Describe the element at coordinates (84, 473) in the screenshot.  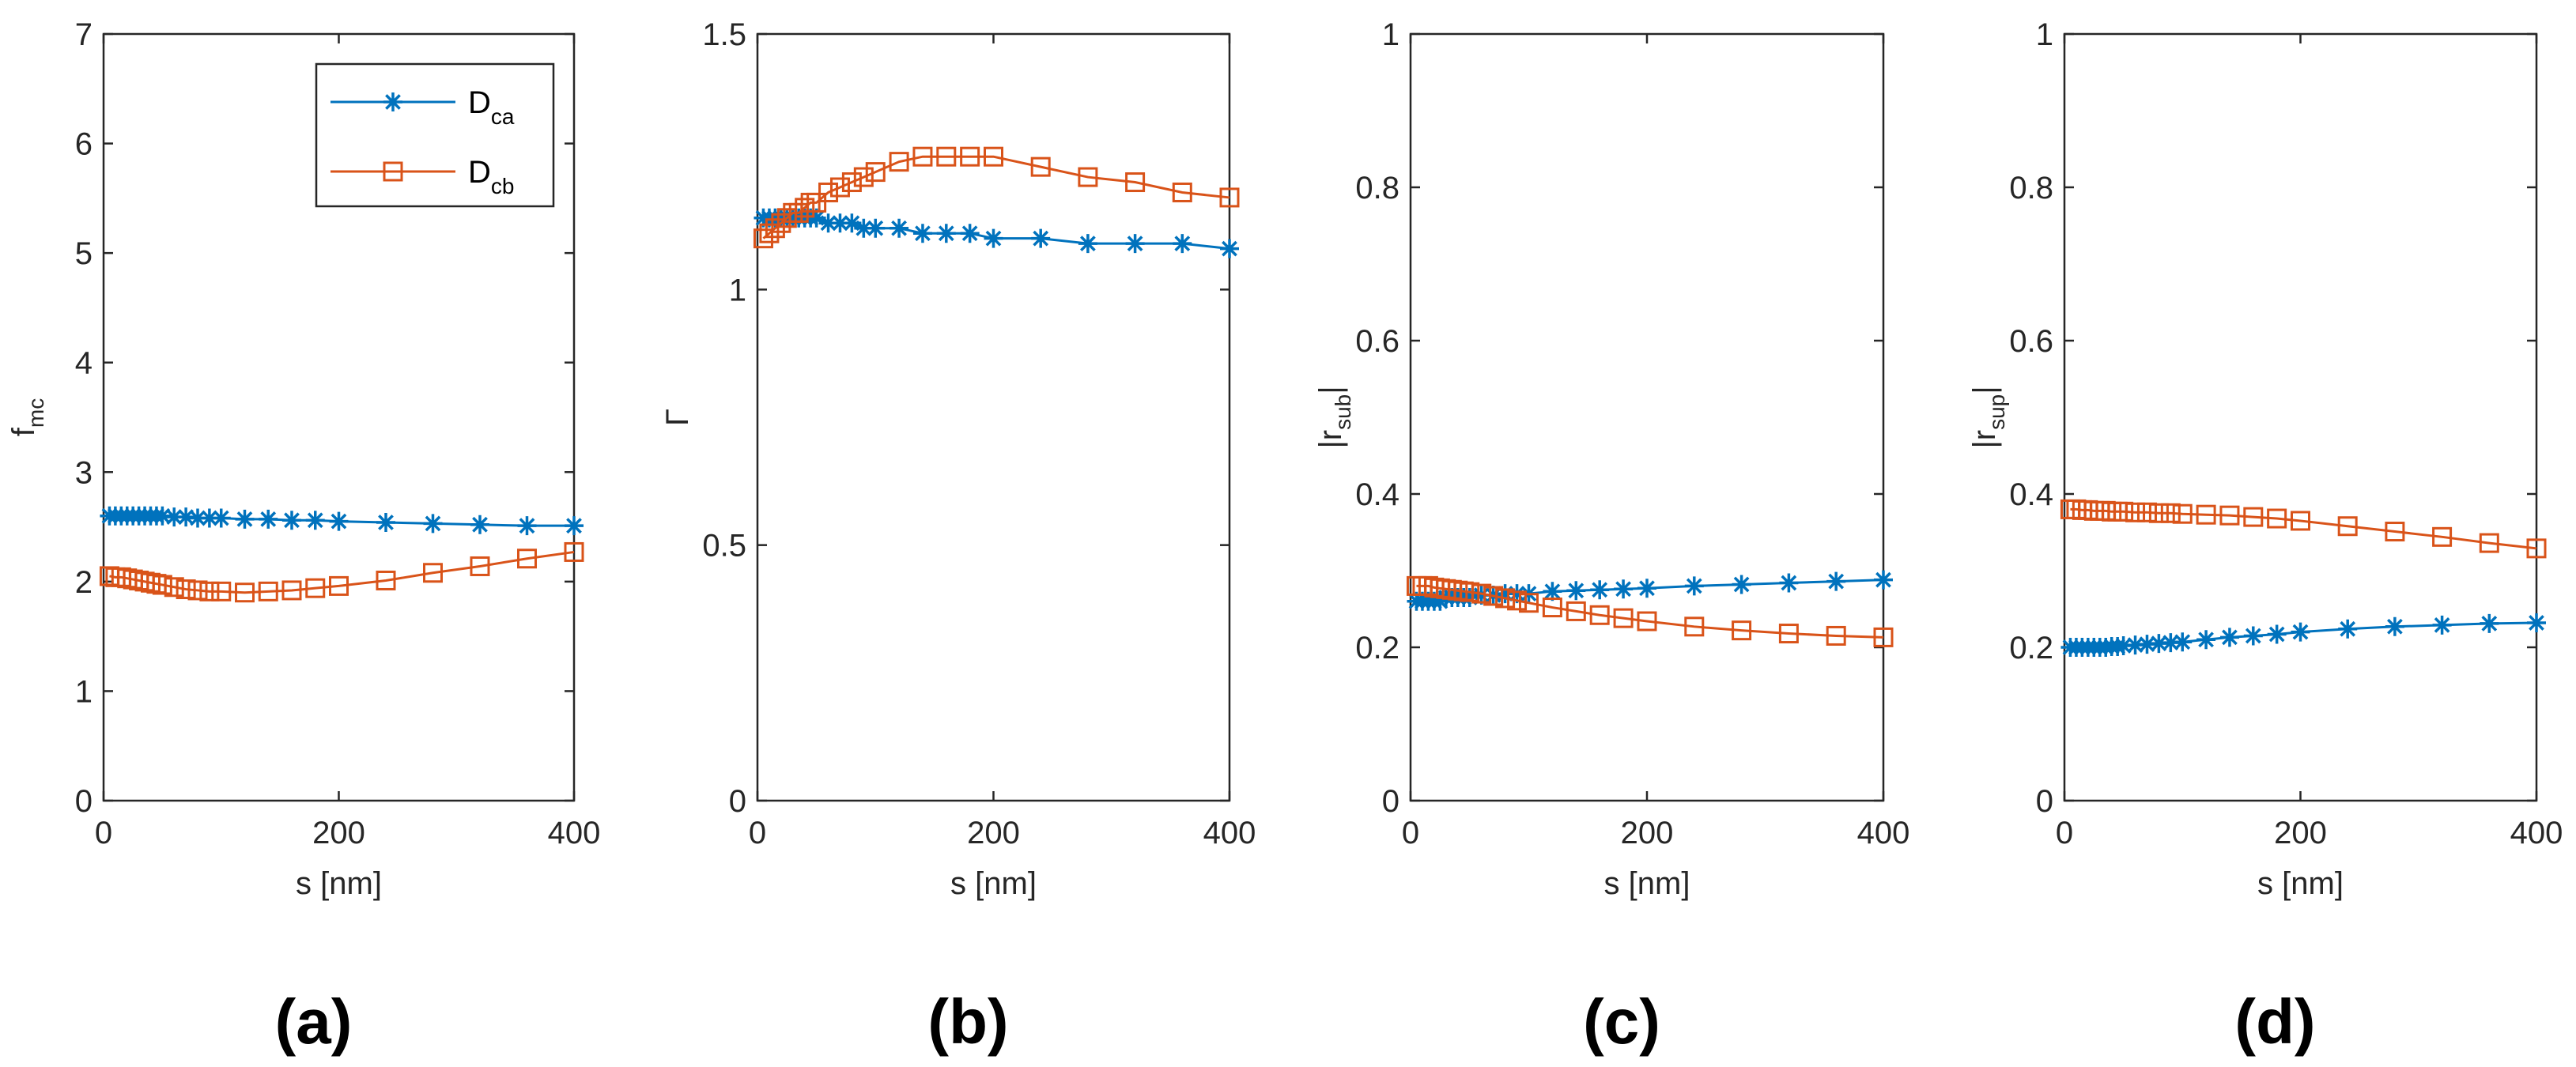
I see `y-tick-label: 3` at that location.